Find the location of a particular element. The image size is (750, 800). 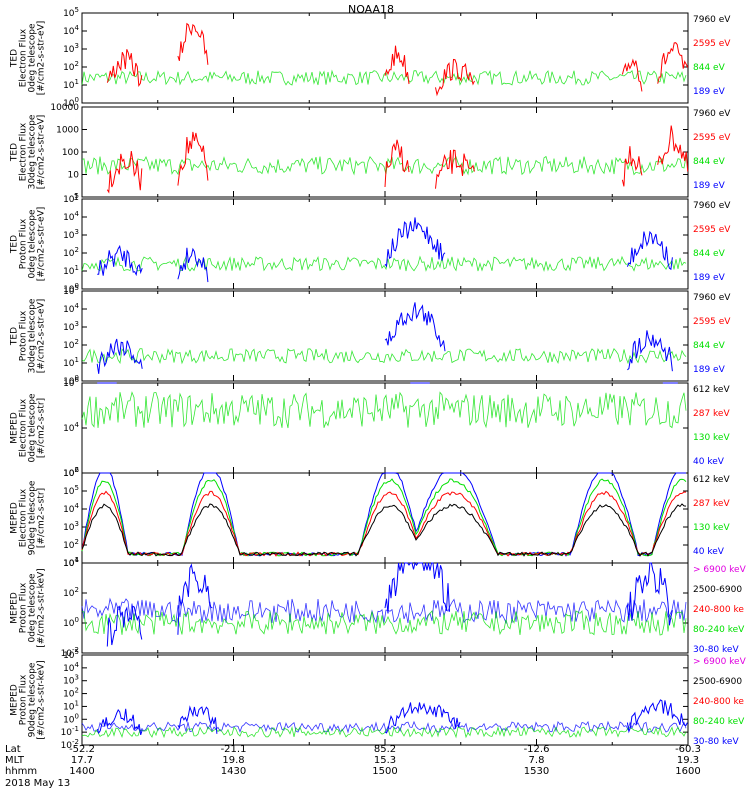

x-row-label: Lat is located at coordinates (13, 749).